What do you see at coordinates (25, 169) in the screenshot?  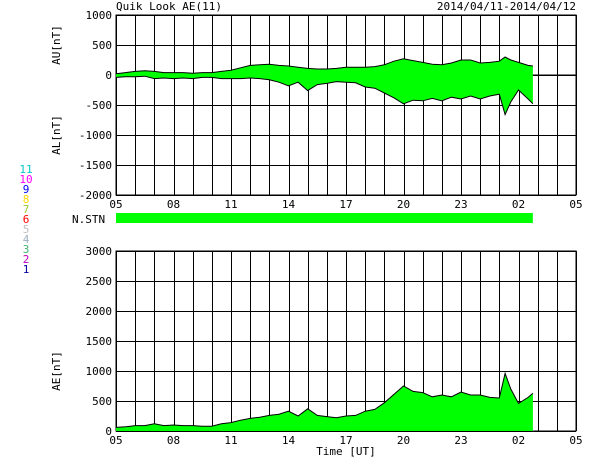 I see `legend-station-number: 11` at bounding box center [25, 169].